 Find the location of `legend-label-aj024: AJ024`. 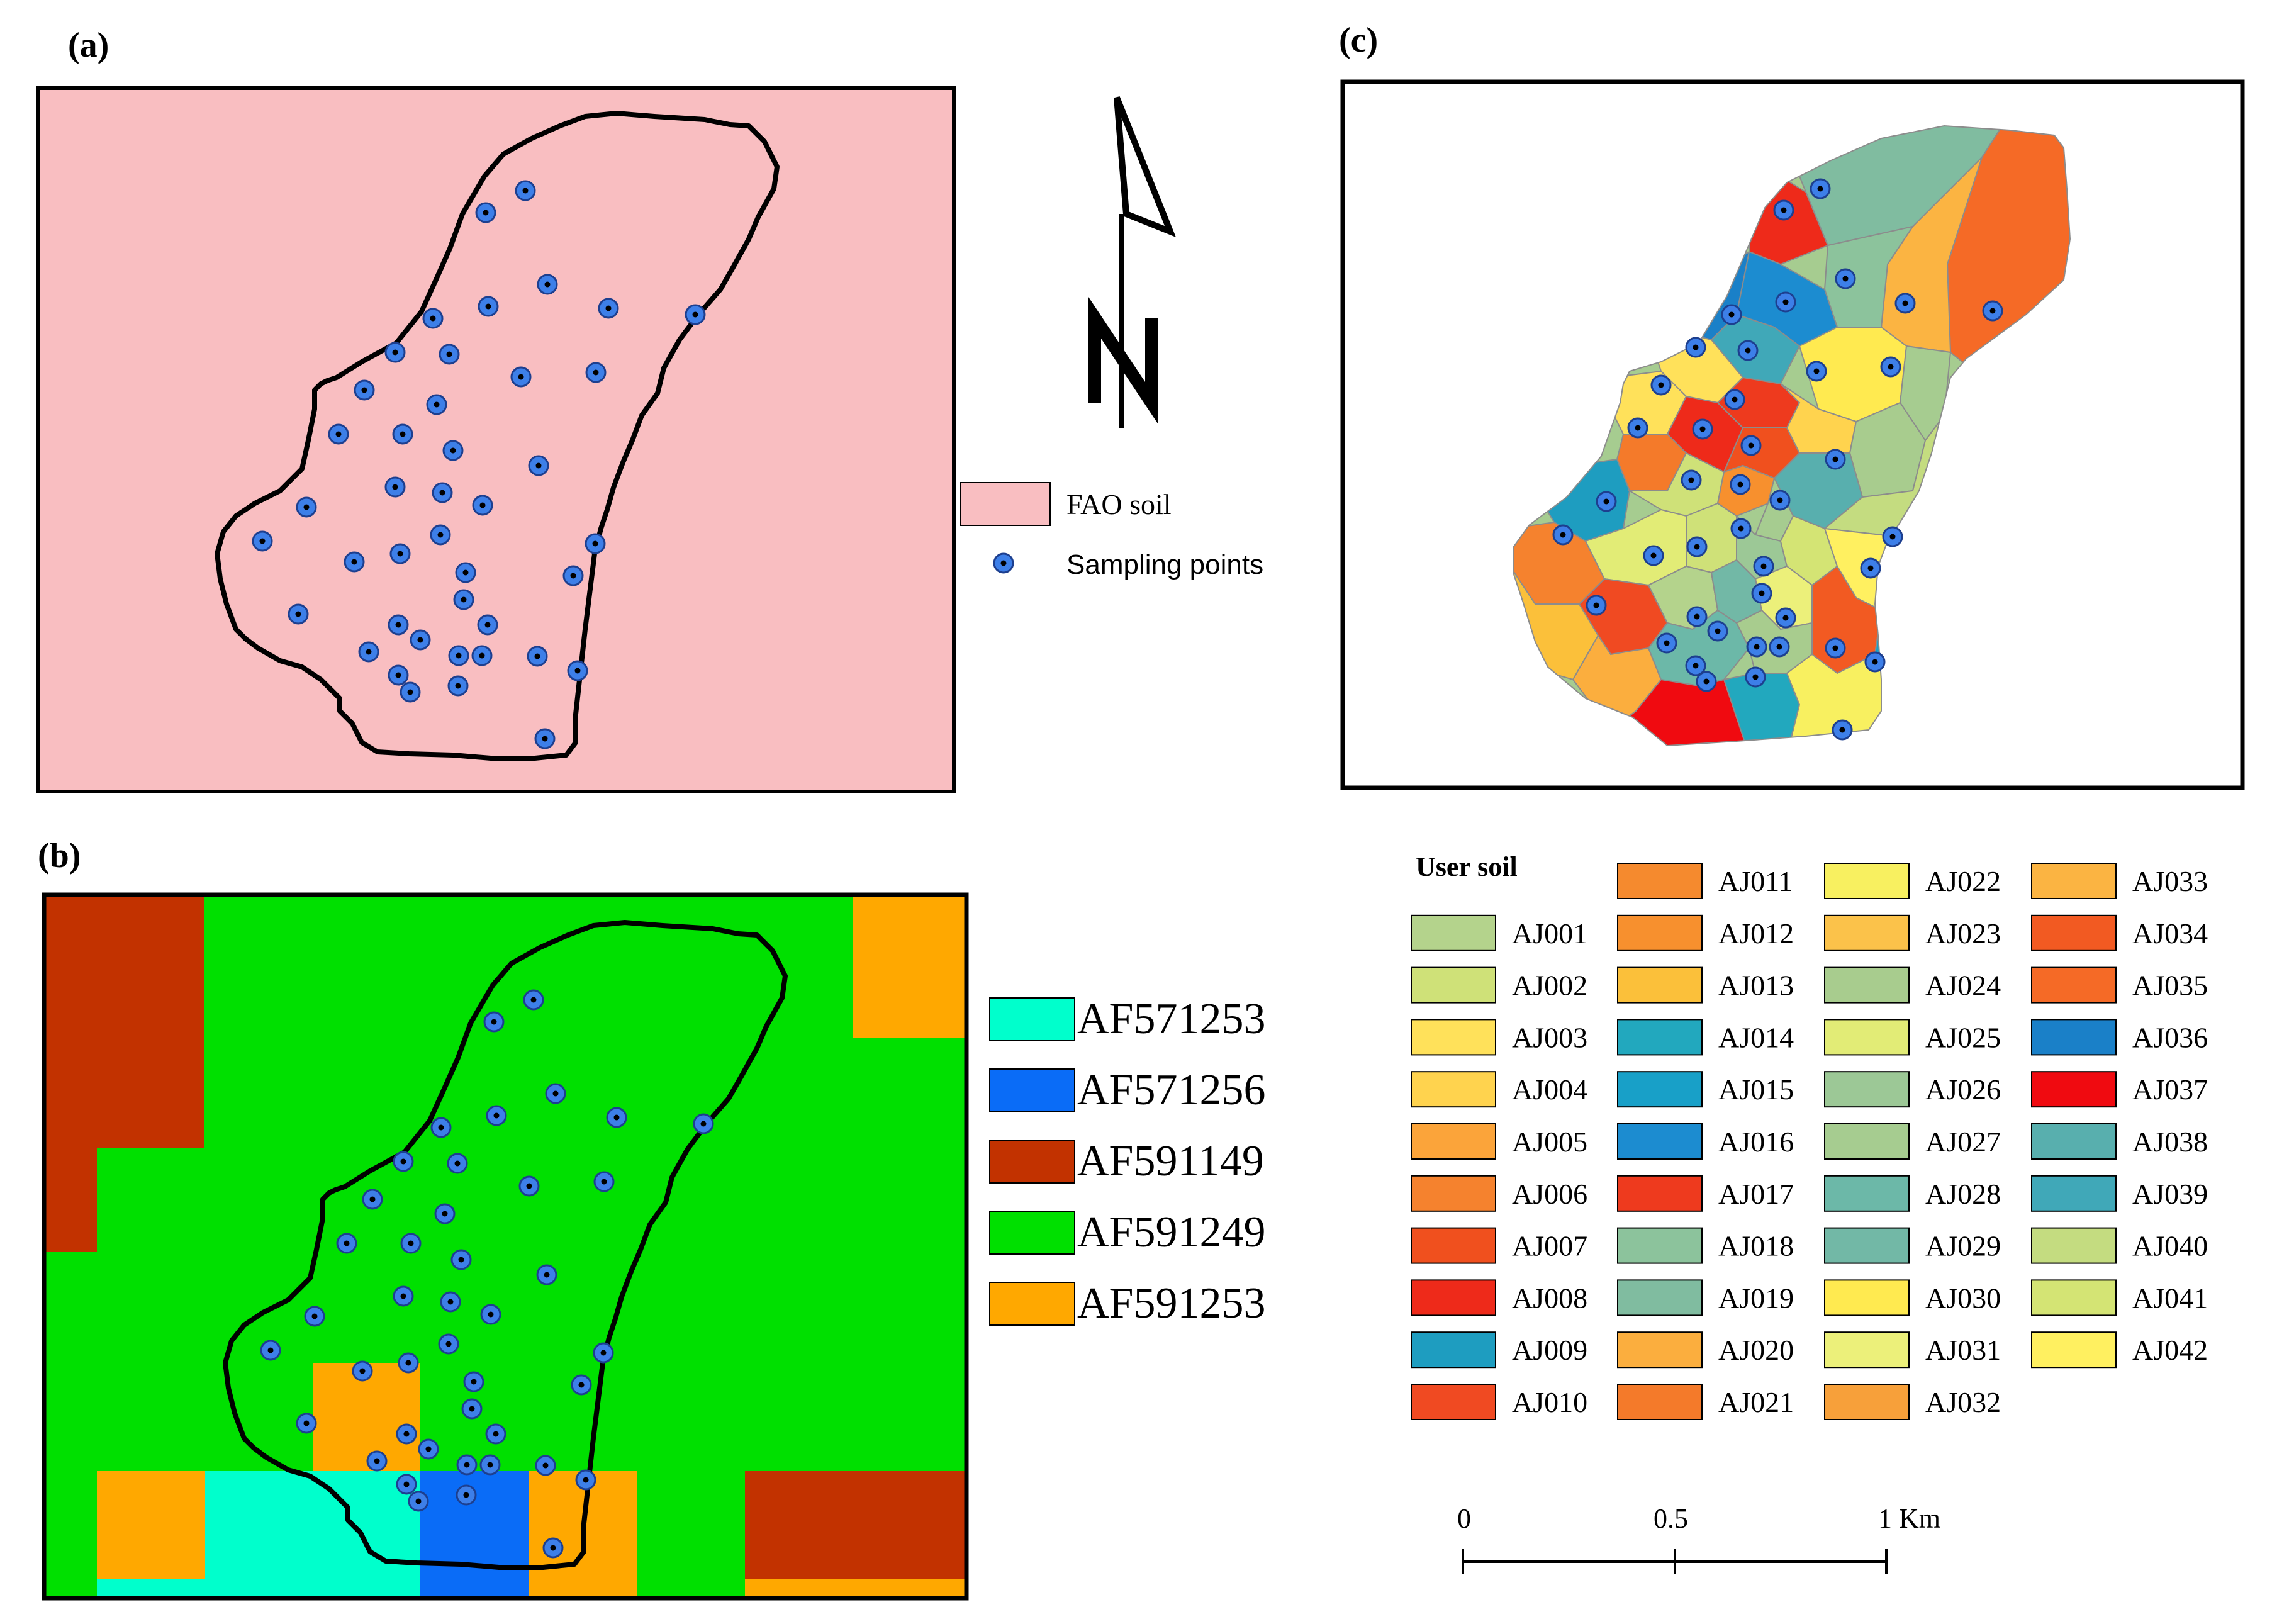

legend-label-aj024: AJ024 is located at coordinates (1963, 986).